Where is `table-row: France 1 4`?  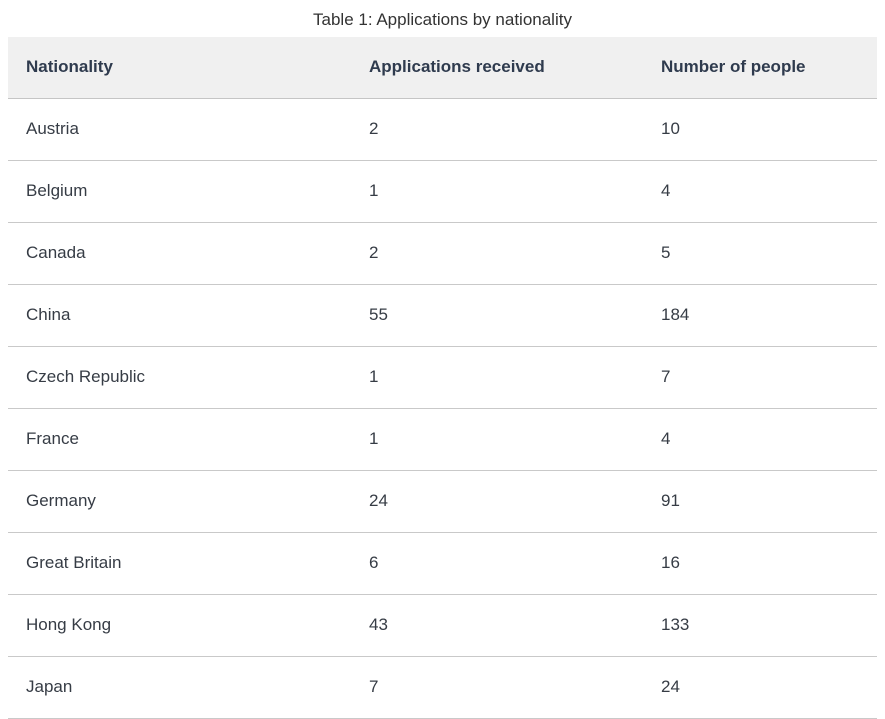
table-row: France 1 4 is located at coordinates (442, 439).